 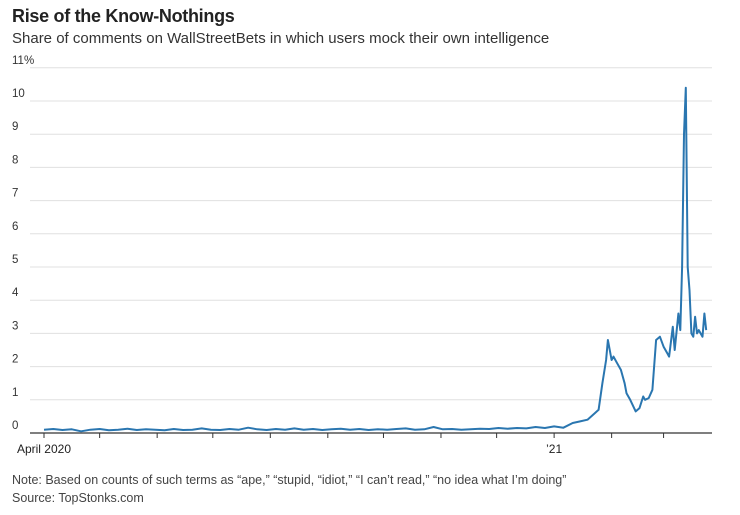 What do you see at coordinates (15, 194) in the screenshot?
I see `y-tick-label: 7` at bounding box center [15, 194].